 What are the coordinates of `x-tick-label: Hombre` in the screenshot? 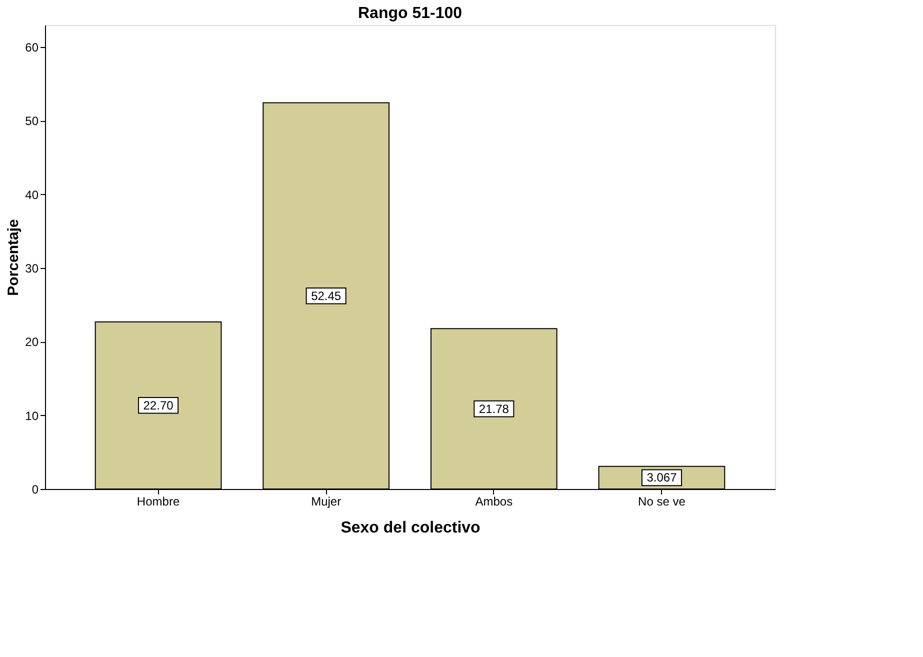 It's located at (158, 501).